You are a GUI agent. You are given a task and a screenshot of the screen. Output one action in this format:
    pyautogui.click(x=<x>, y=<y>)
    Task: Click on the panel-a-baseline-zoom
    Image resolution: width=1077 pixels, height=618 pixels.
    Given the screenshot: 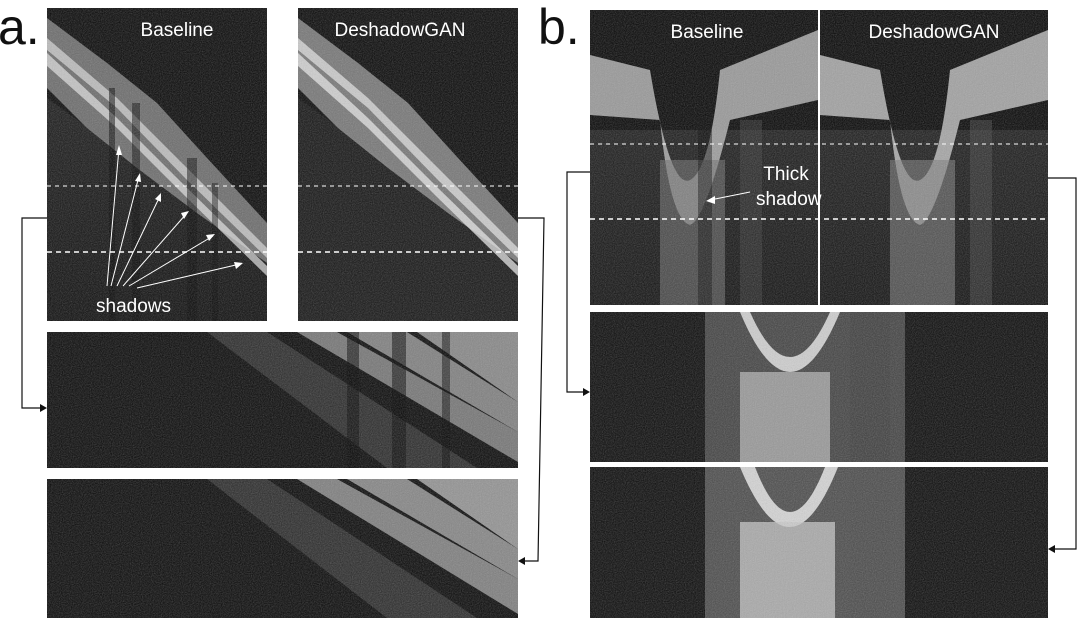 What is the action you would take?
    pyautogui.click(x=282, y=400)
    